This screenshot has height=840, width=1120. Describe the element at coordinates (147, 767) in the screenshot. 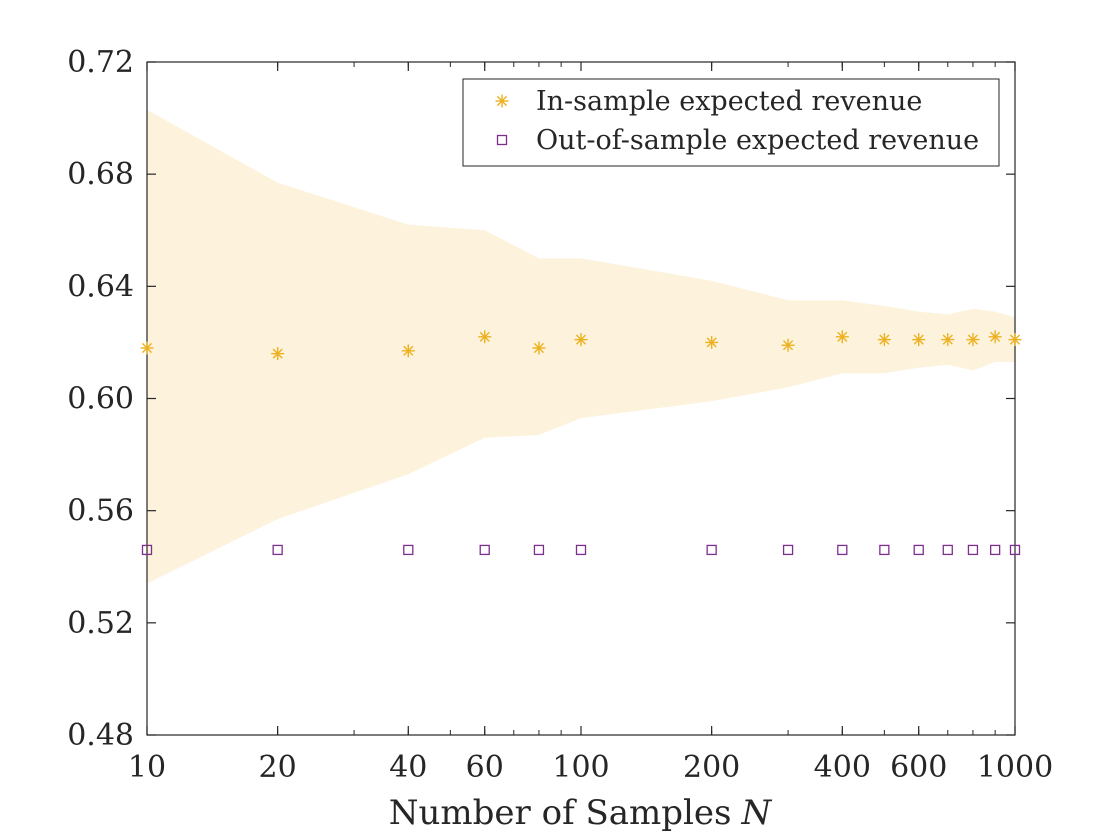

I see `x-tick-label: 10` at that location.